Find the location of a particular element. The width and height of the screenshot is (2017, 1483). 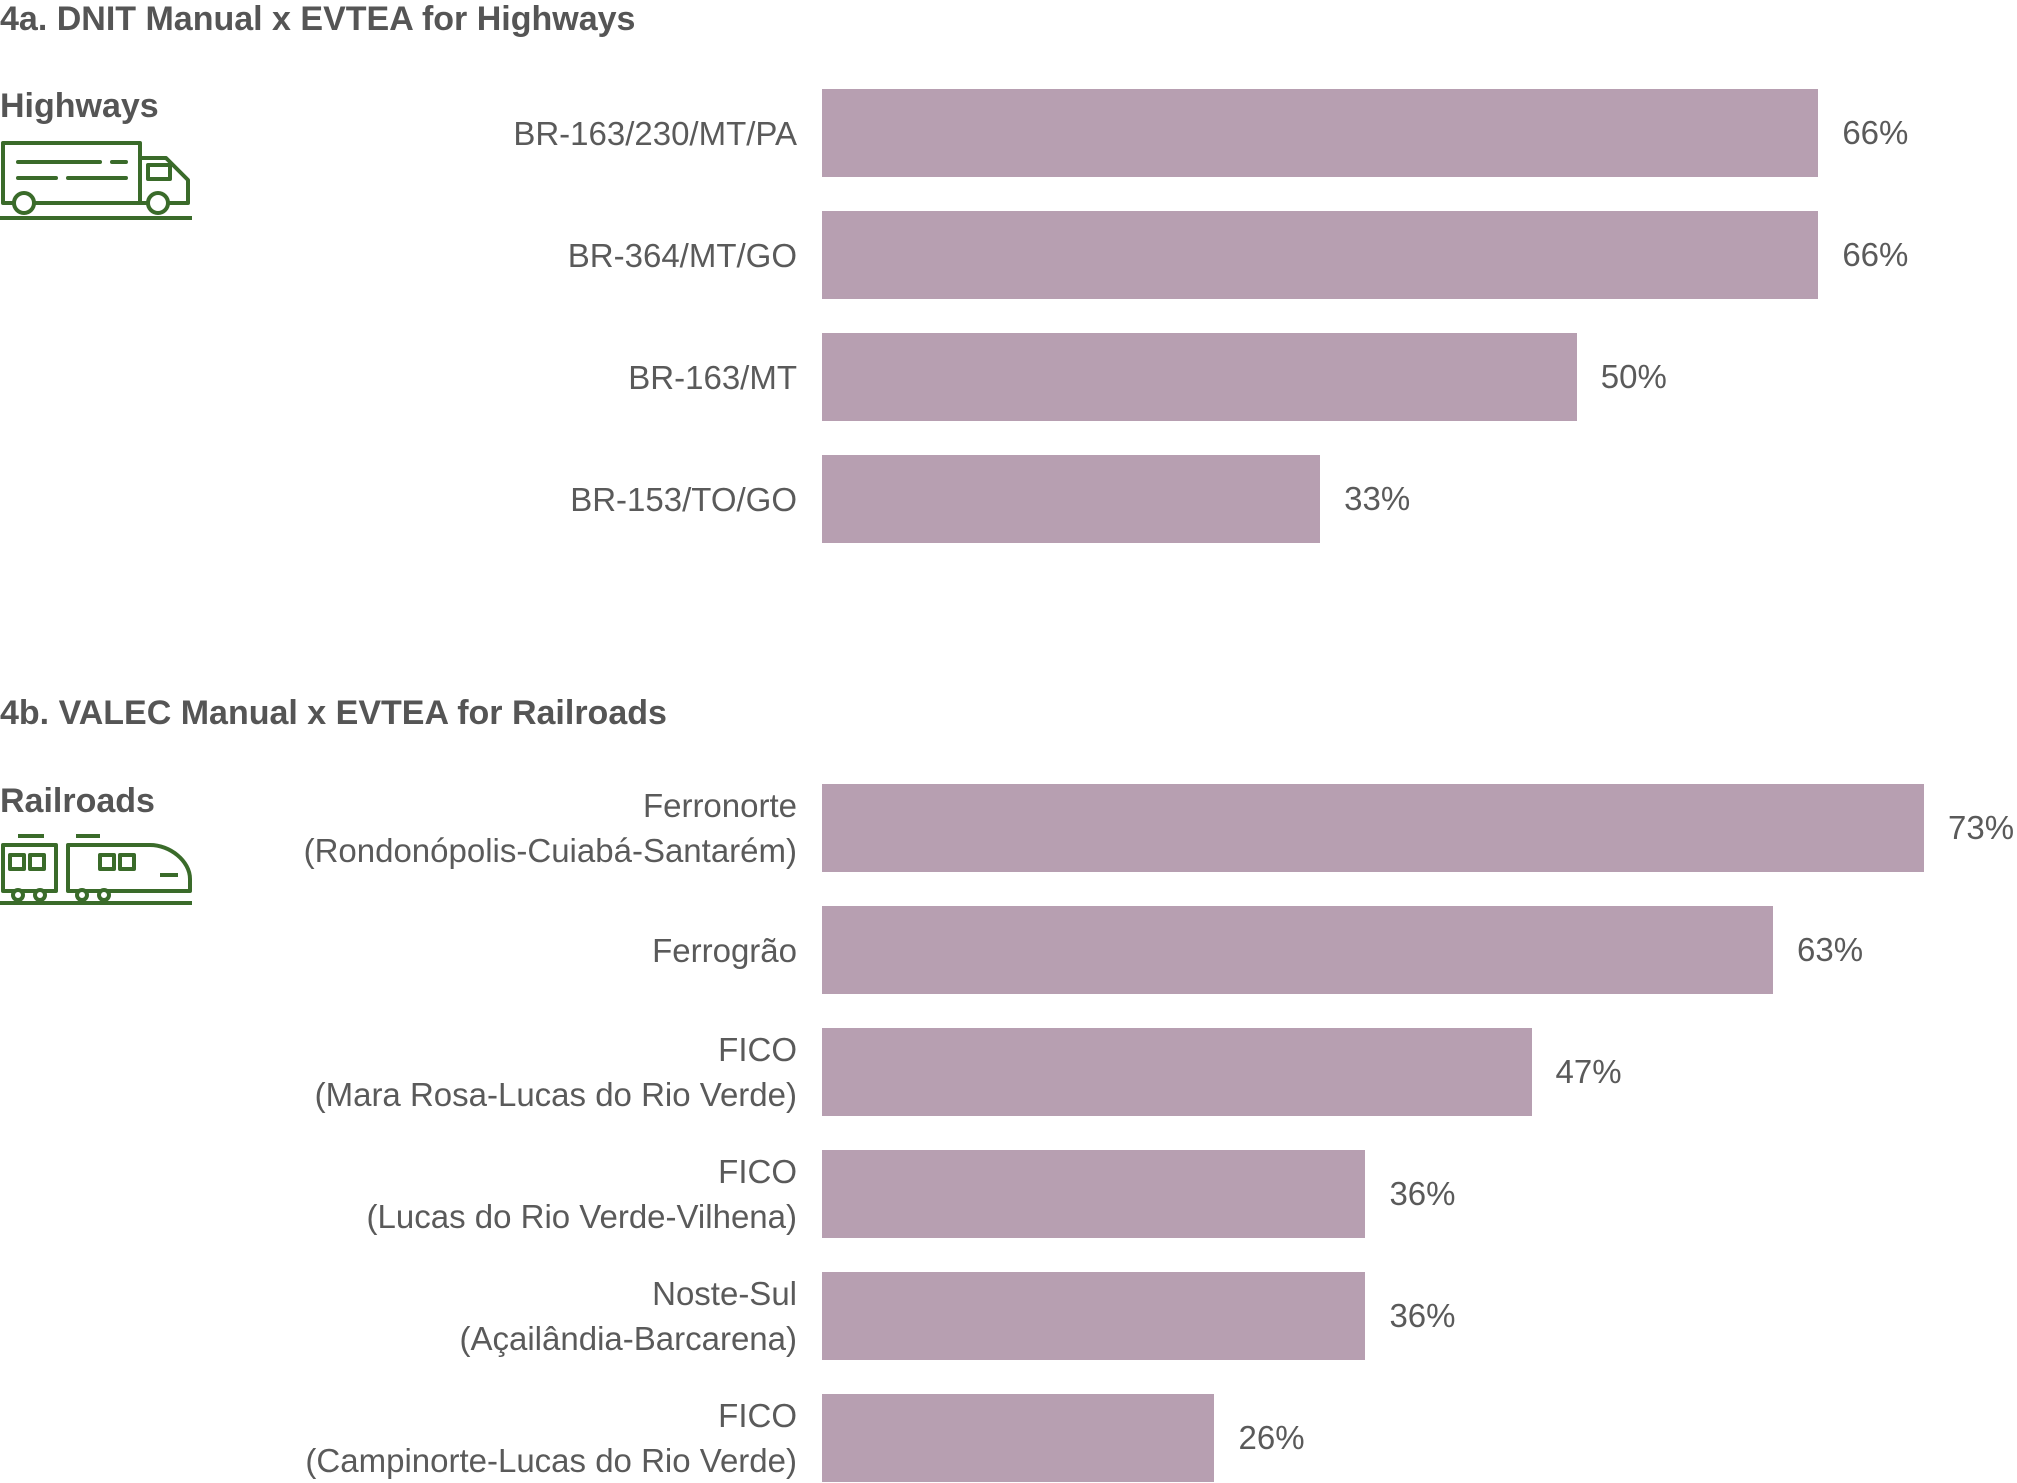

category-label: BR-153/TO/GO is located at coordinates (683, 499).